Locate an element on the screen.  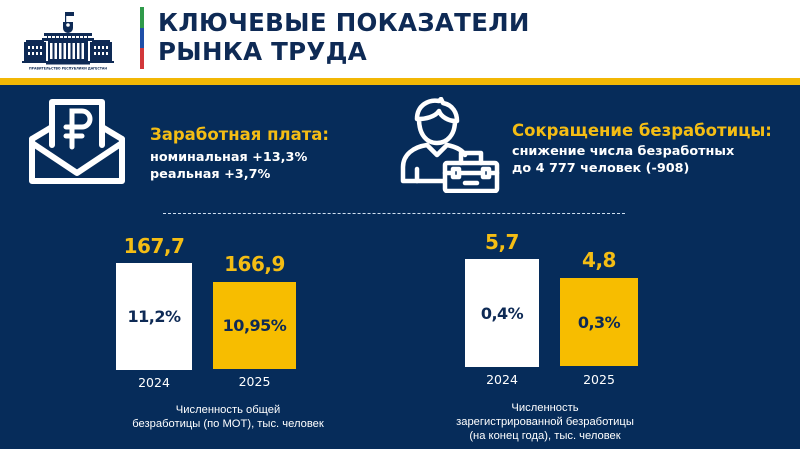
chart1-year-2025: 2025 is located at coordinates (254, 381).